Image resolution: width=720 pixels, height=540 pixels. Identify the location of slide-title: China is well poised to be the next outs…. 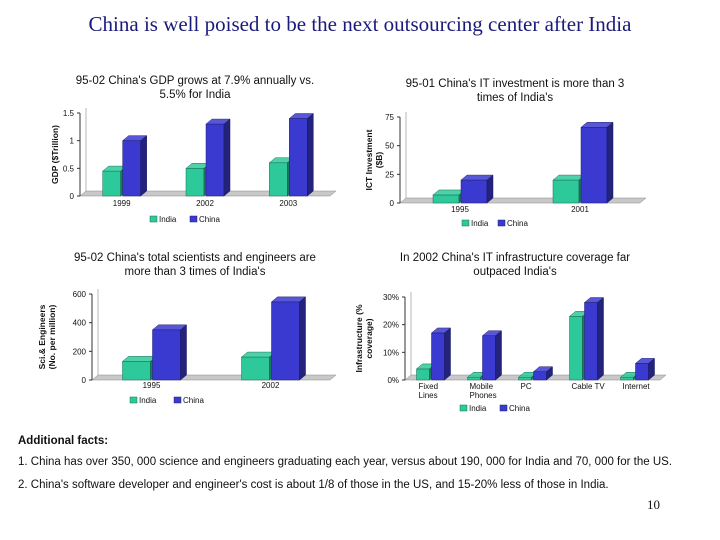
(360, 24).